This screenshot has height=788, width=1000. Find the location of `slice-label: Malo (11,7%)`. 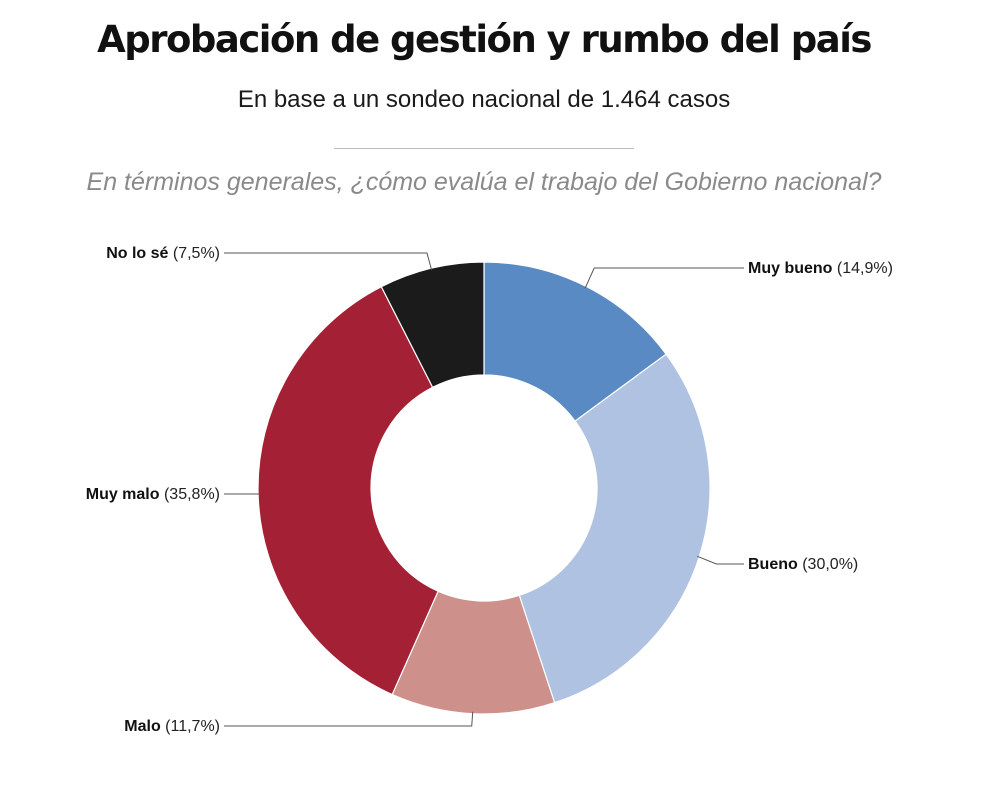

slice-label: Malo (11,7%) is located at coordinates (172, 726).